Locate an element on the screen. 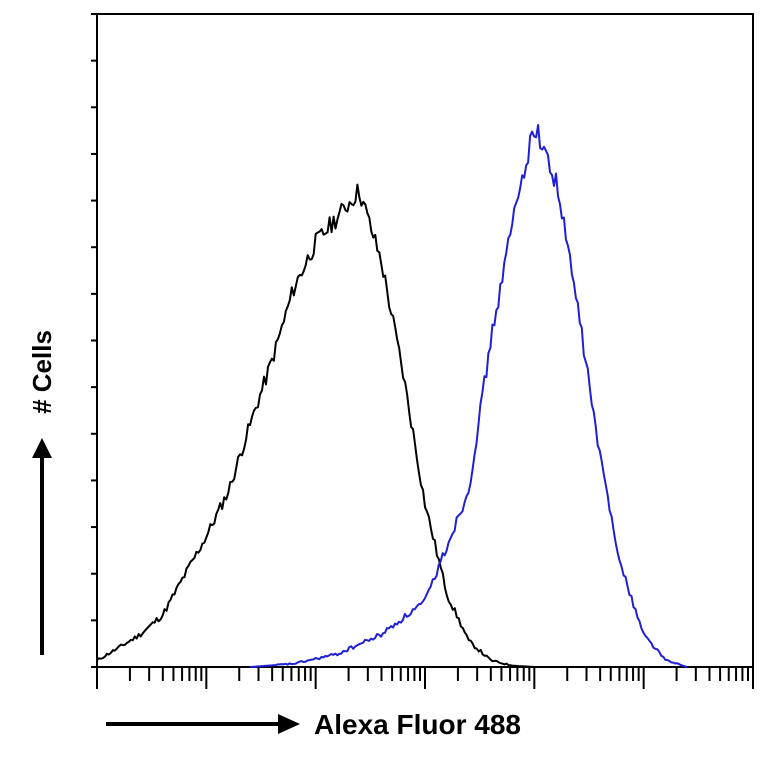 The width and height of the screenshot is (764, 764). x-axis-ticks is located at coordinates (425, 678).